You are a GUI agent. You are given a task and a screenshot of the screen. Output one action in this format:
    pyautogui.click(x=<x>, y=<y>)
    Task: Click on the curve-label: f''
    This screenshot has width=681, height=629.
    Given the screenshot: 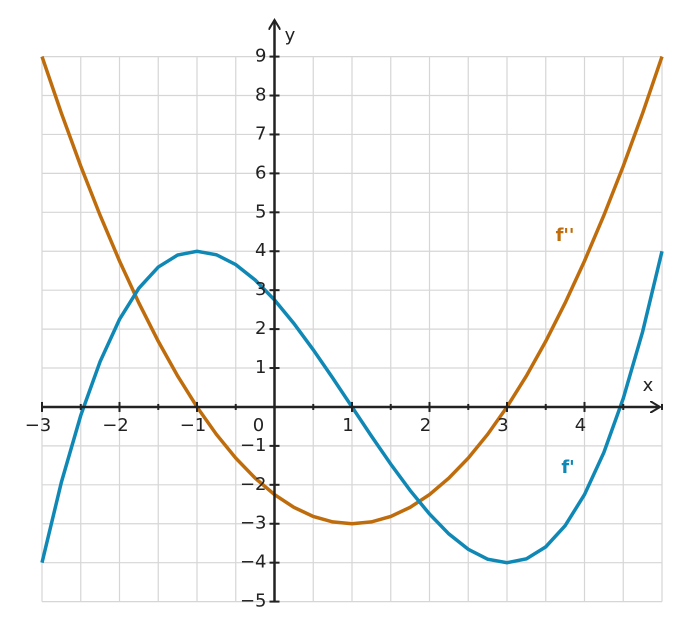 What is the action you would take?
    pyautogui.click(x=565, y=235)
    